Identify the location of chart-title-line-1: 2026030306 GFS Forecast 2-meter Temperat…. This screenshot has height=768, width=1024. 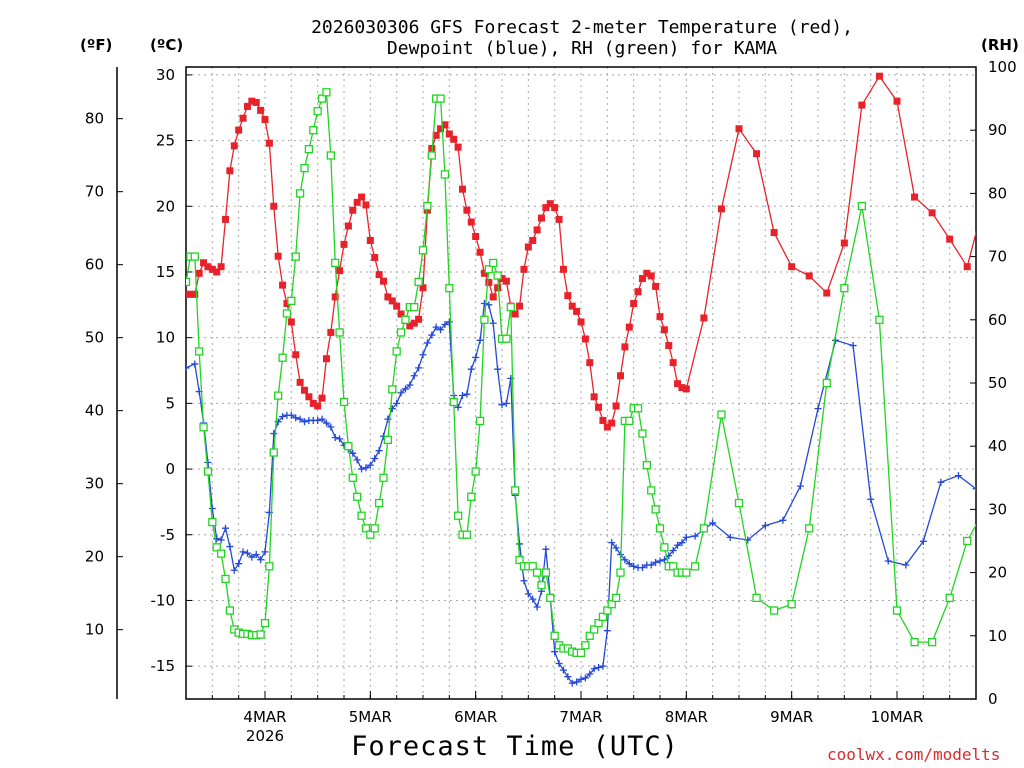
(582, 27).